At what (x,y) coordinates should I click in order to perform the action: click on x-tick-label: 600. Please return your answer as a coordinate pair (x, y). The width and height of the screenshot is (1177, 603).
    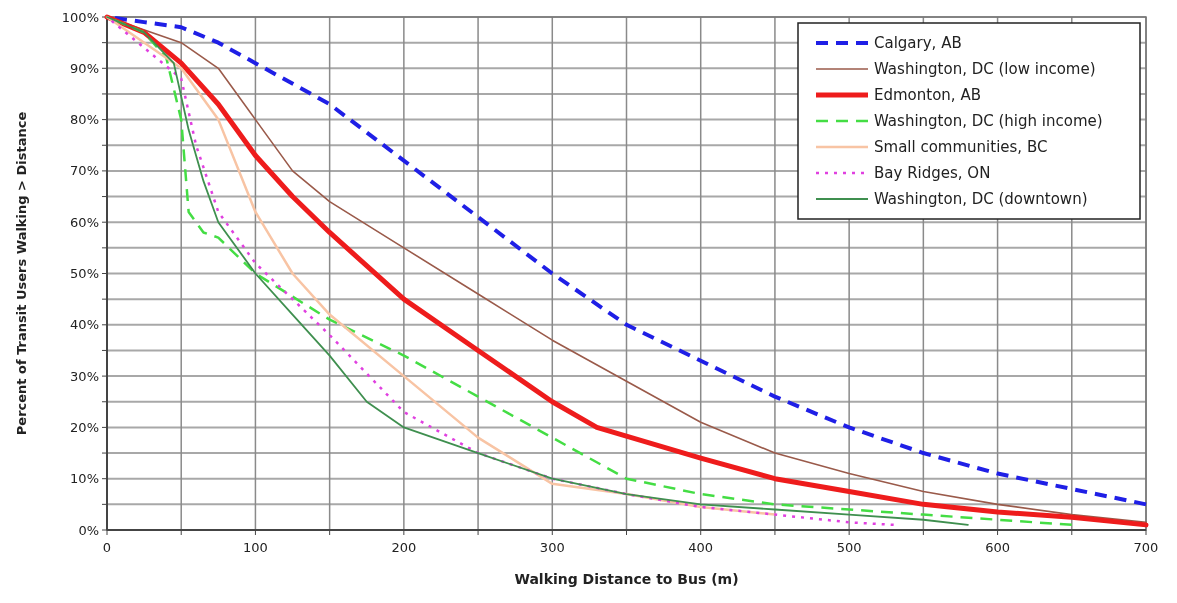
    Looking at the image, I should click on (997, 547).